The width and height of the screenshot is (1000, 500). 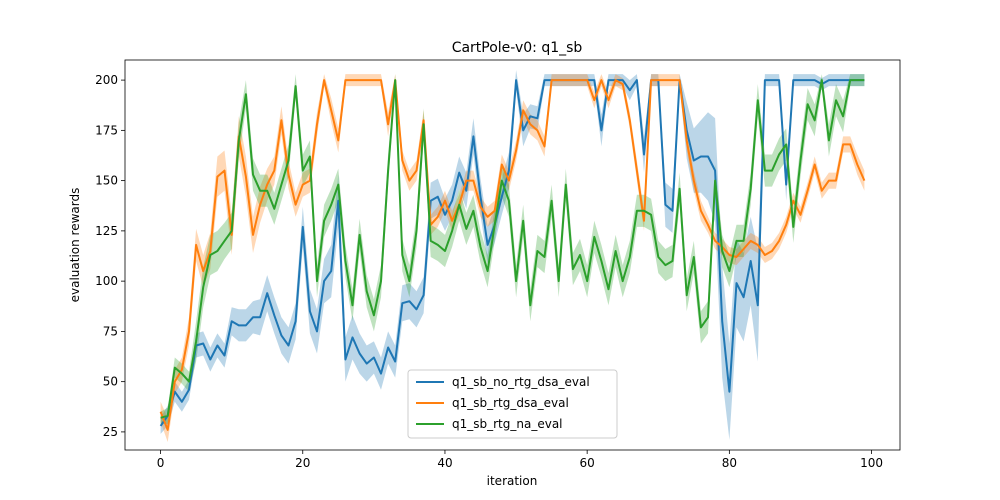 What do you see at coordinates (512, 481) in the screenshot?
I see `x-axis-label: iteration` at bounding box center [512, 481].